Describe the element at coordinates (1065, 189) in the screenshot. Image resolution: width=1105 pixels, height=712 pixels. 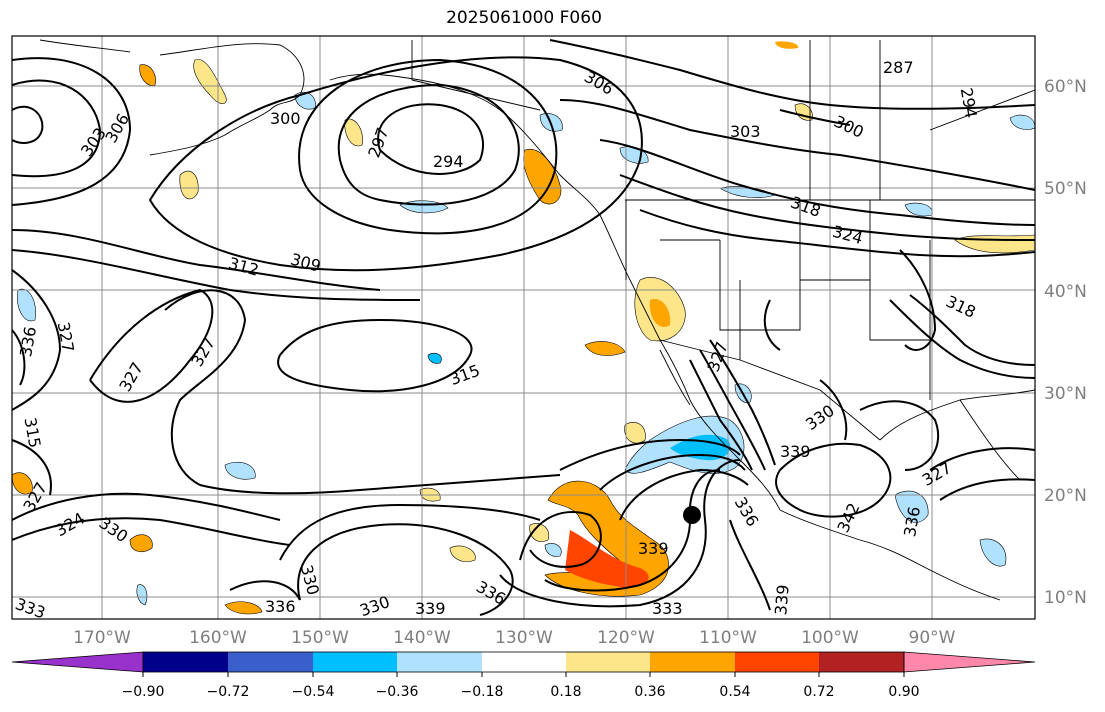
I see `lat-label: 50°N` at that location.